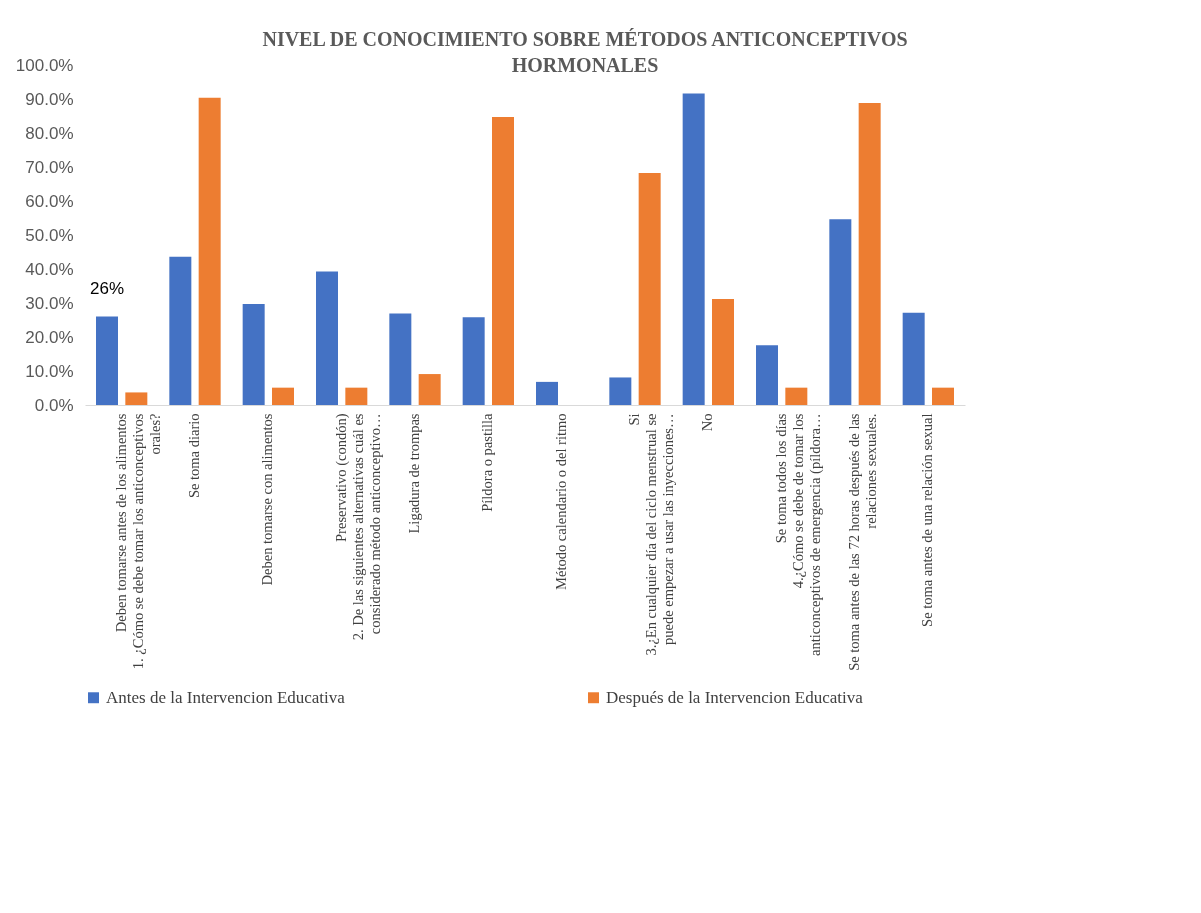 This screenshot has width=1201, height=913. Describe the element at coordinates (414, 473) in the screenshot. I see `x-tick-label: Ligadura de trompas` at that location.